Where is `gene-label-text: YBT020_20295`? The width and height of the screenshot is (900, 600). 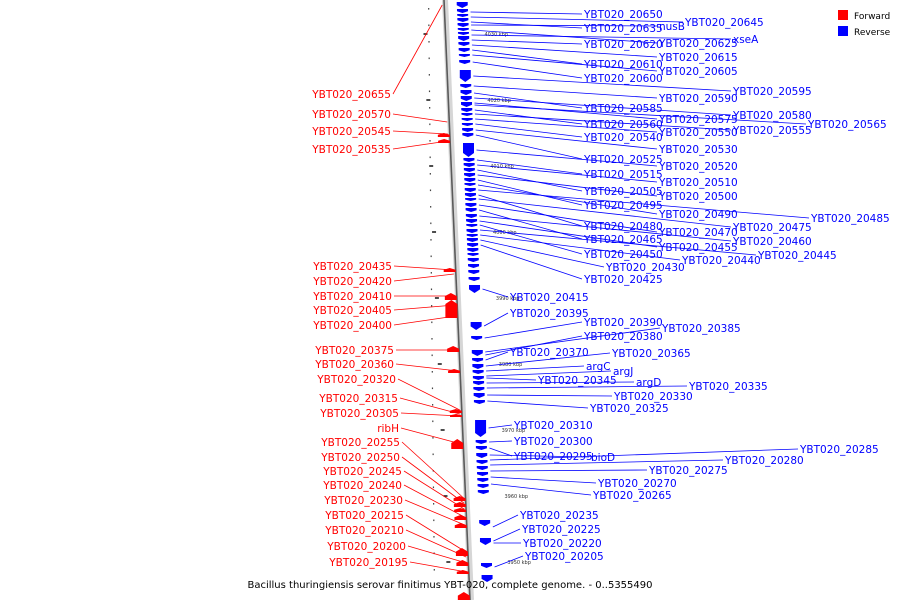
gene-label-text: YBT020_20295 is located at coordinates (553, 457).